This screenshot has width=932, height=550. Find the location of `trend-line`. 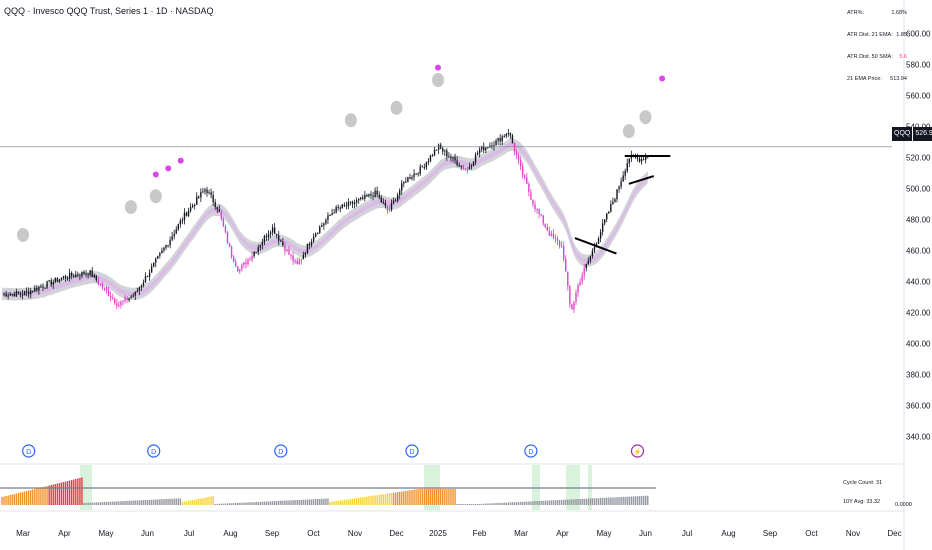

trend-line is located at coordinates (641, 180).